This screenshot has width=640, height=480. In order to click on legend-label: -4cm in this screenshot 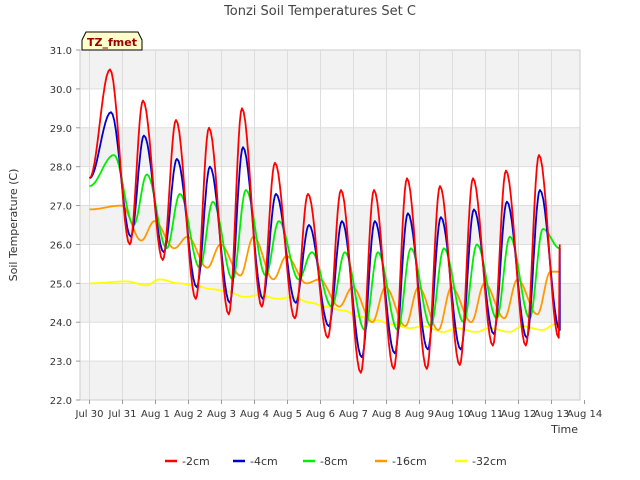, I will do `click(264, 461)`.